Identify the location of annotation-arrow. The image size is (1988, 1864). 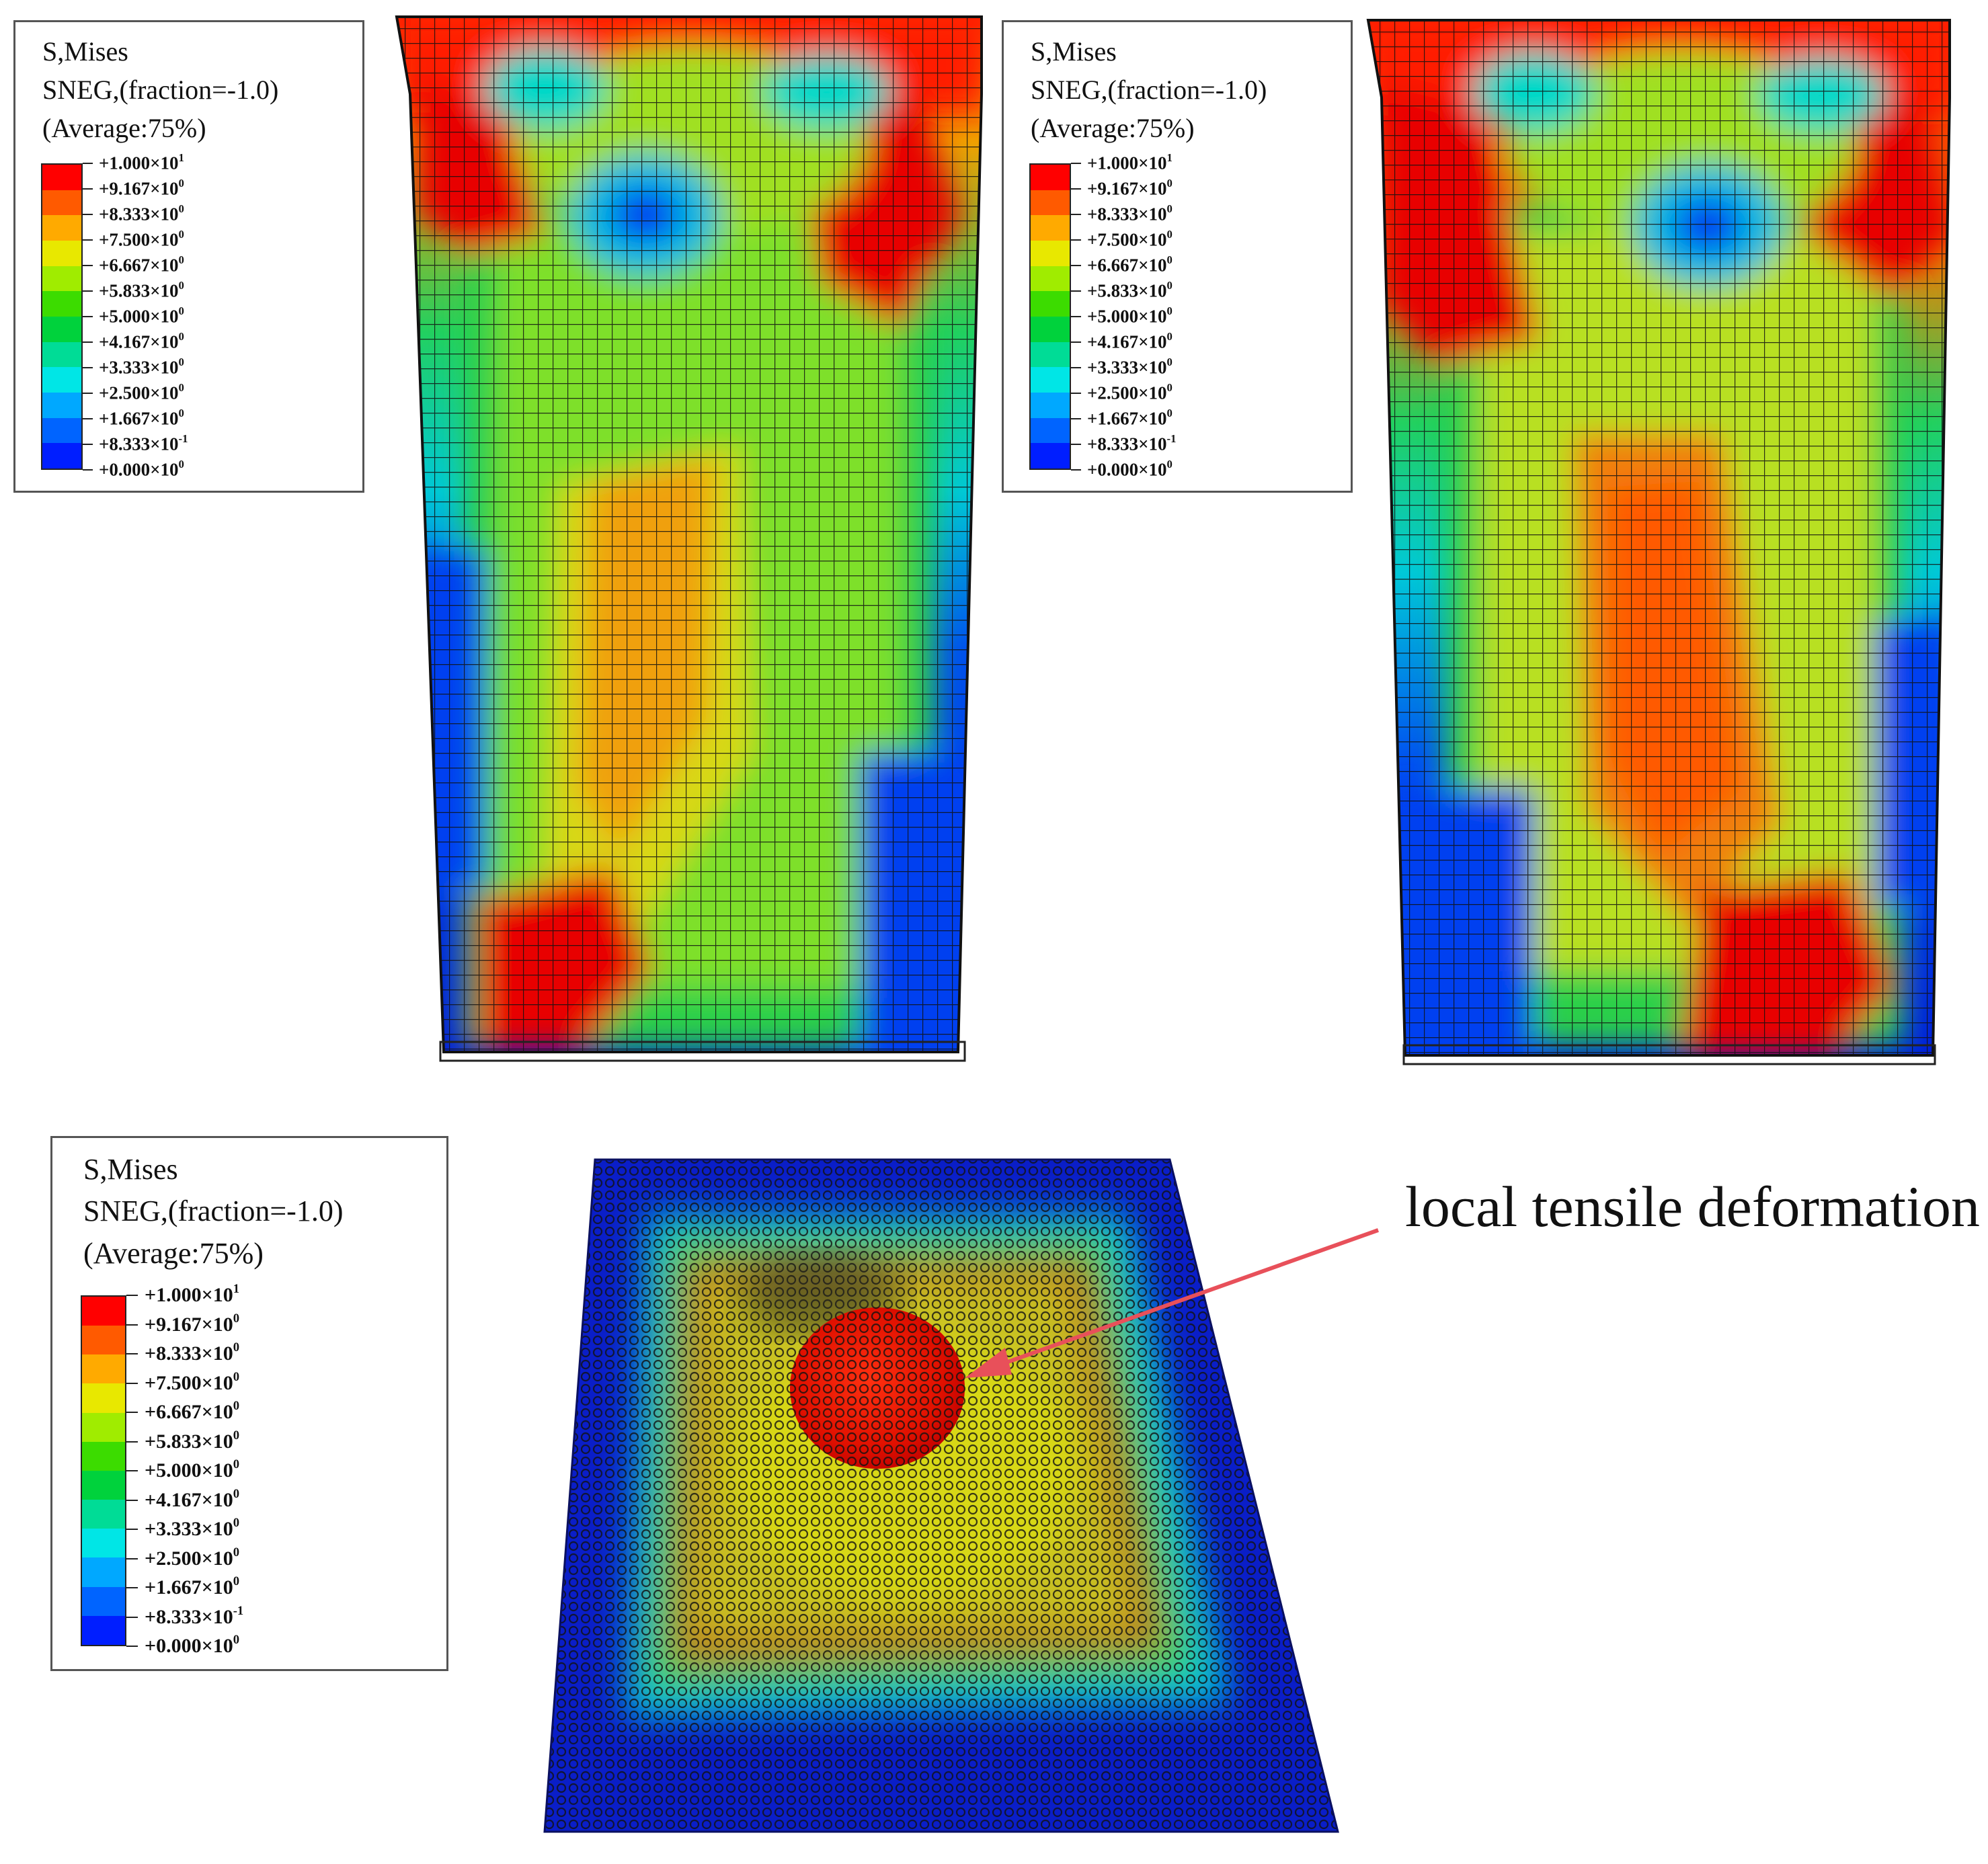
(1173, 1303).